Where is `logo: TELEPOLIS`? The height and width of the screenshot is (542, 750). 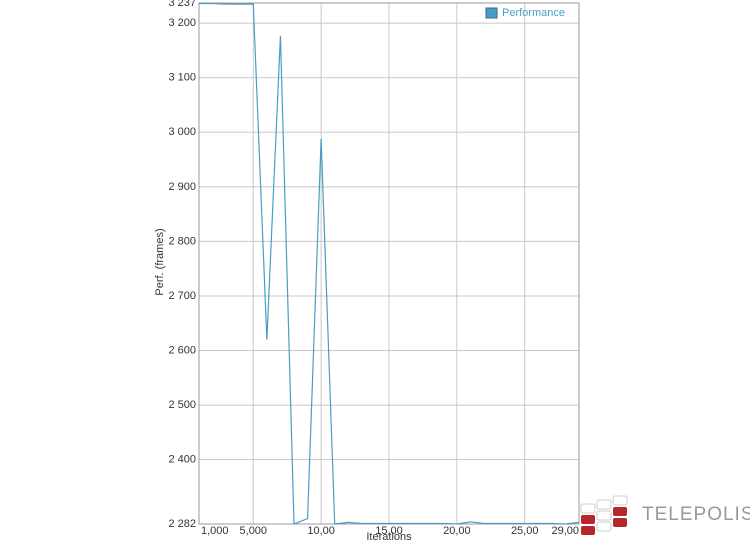 logo: TELEPOLIS is located at coordinates (665, 515).